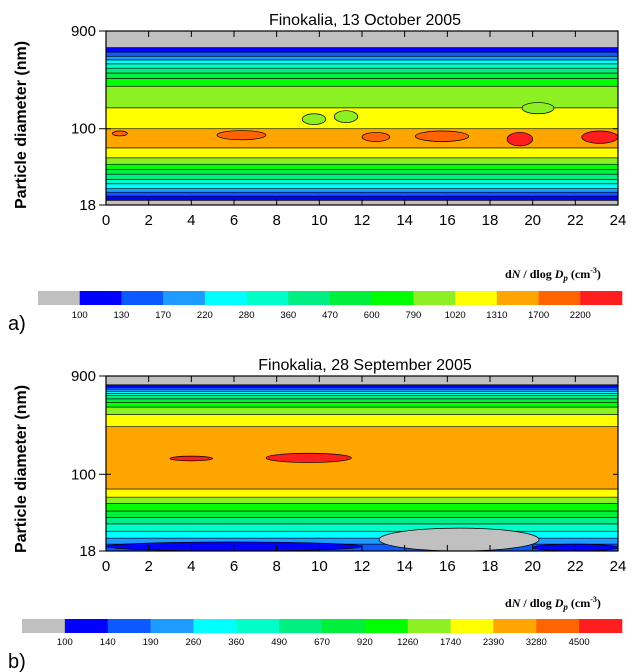  What do you see at coordinates (322, 642) in the screenshot?
I see `colorbar-level-label: 670` at bounding box center [322, 642].